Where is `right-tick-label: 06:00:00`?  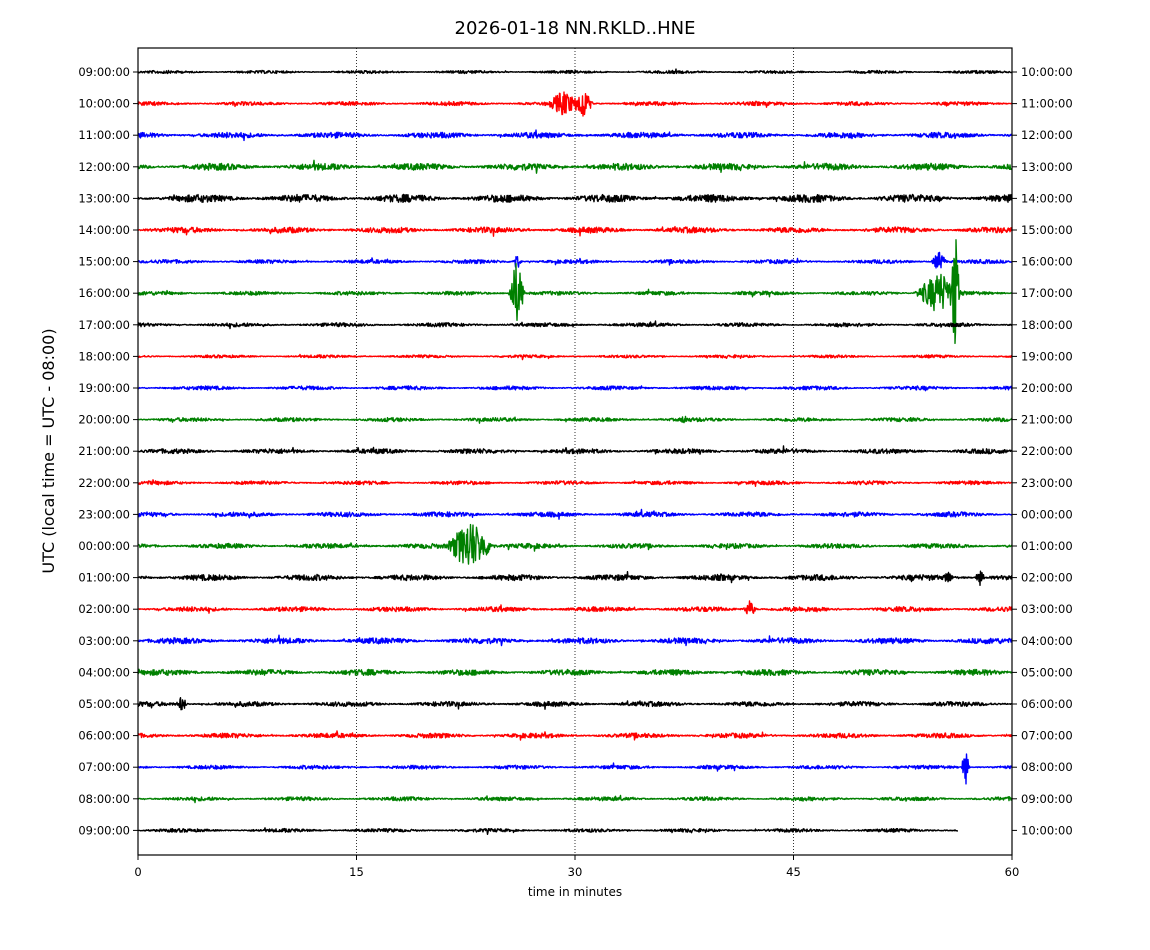 right-tick-label: 06:00:00 is located at coordinates (1047, 704).